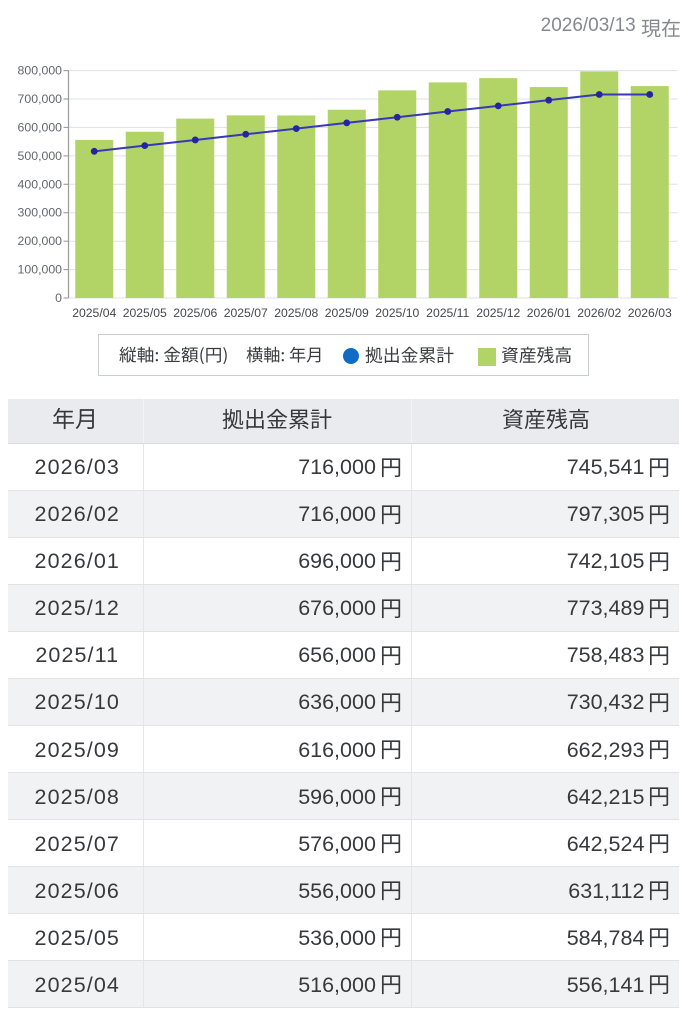 The height and width of the screenshot is (1024, 685). Describe the element at coordinates (447, 313) in the screenshot. I see `svg-text: 2025/11` at that location.